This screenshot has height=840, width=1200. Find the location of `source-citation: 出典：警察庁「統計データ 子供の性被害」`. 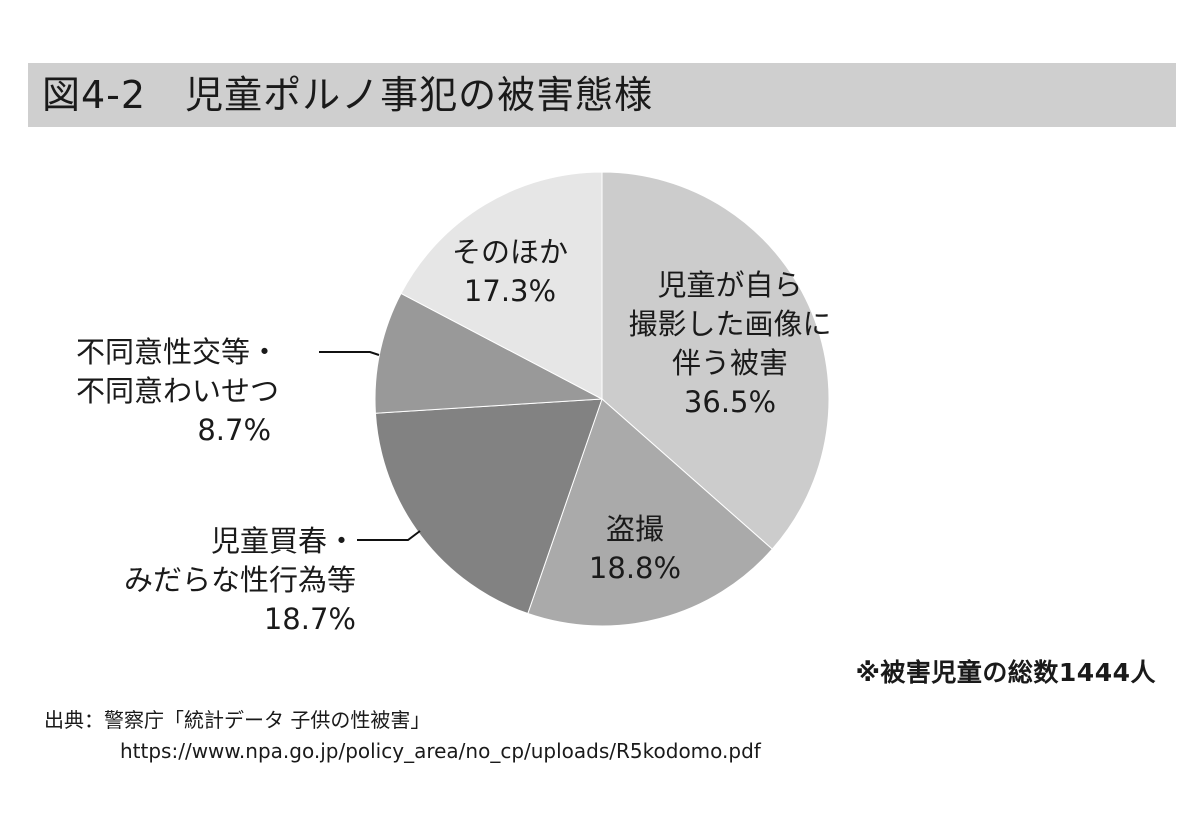

source-citation: 出典：警察庁「統計データ 子供の性被害」 is located at coordinates (237, 720).